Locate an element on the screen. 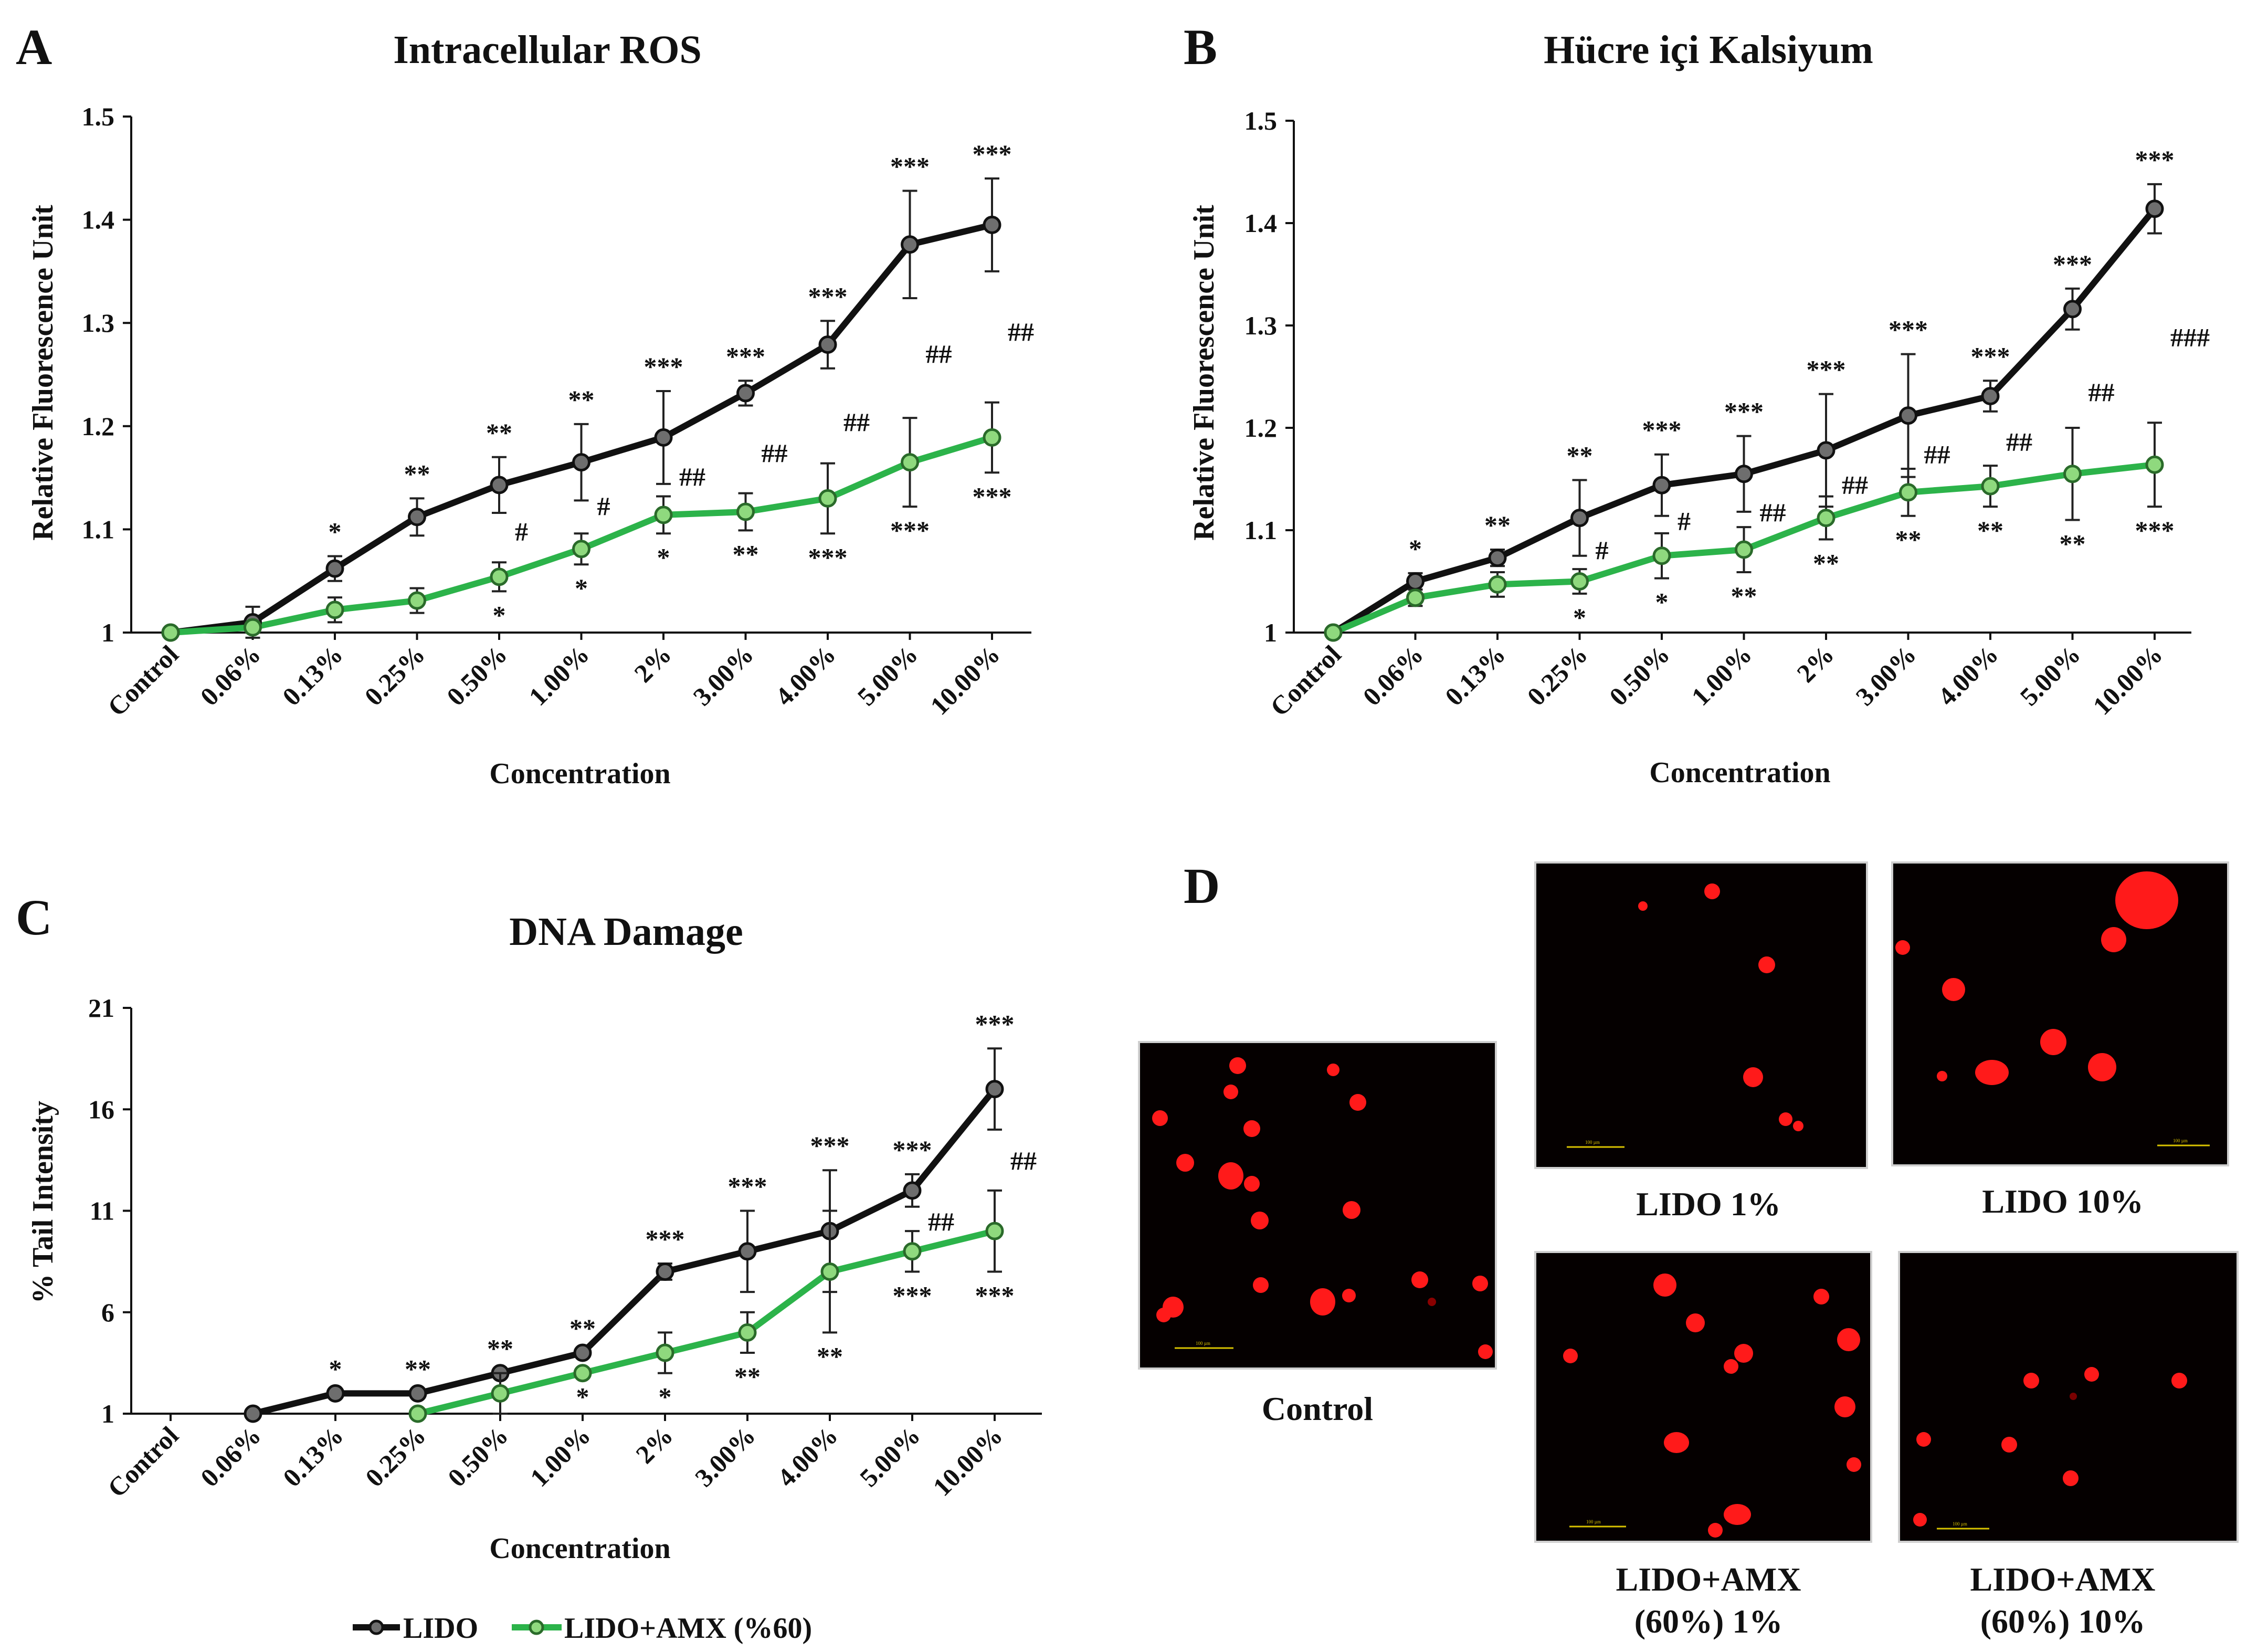  panel-letter-d: D is located at coordinates (1202, 886).